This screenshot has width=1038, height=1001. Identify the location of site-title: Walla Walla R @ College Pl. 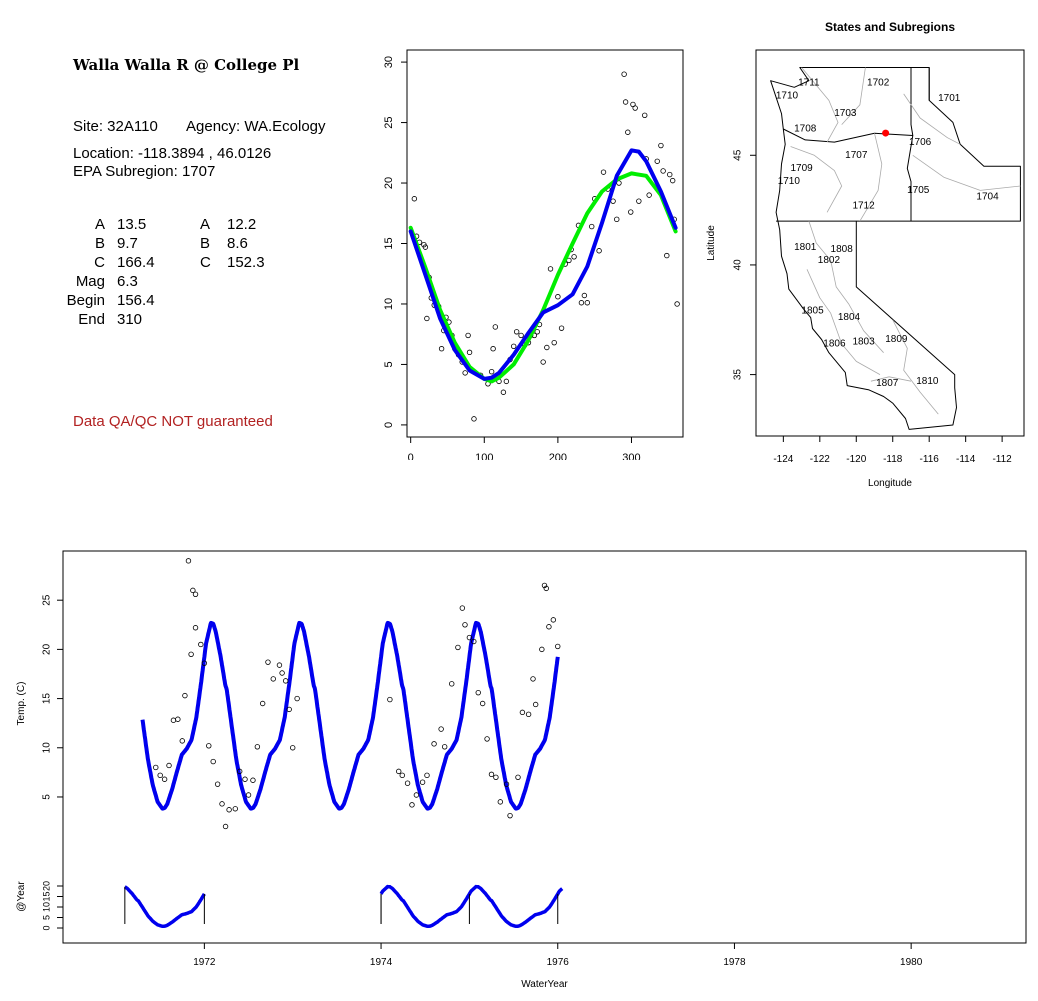
(186, 65).